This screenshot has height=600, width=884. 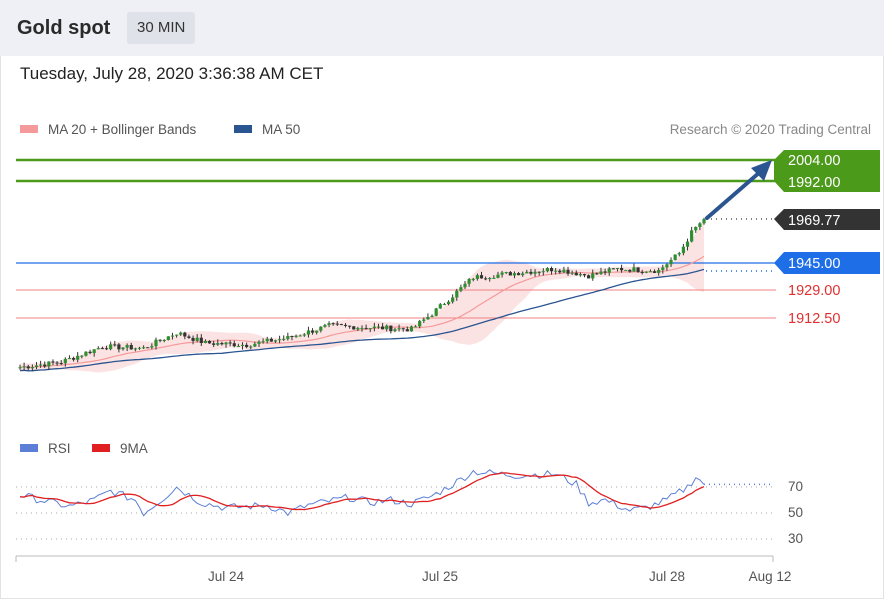 I want to click on timeframe-badge: 30 MIN, so click(x=161, y=28).